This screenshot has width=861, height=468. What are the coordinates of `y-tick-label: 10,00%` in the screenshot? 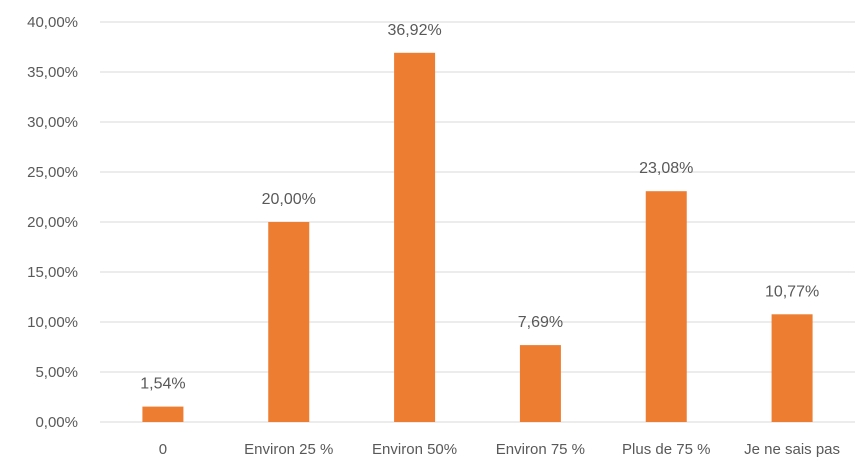 It's located at (52, 322).